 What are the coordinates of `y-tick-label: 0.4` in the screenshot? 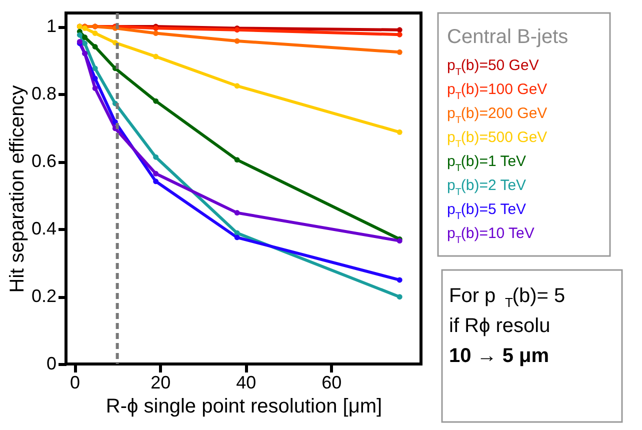 It's located at (43, 228).